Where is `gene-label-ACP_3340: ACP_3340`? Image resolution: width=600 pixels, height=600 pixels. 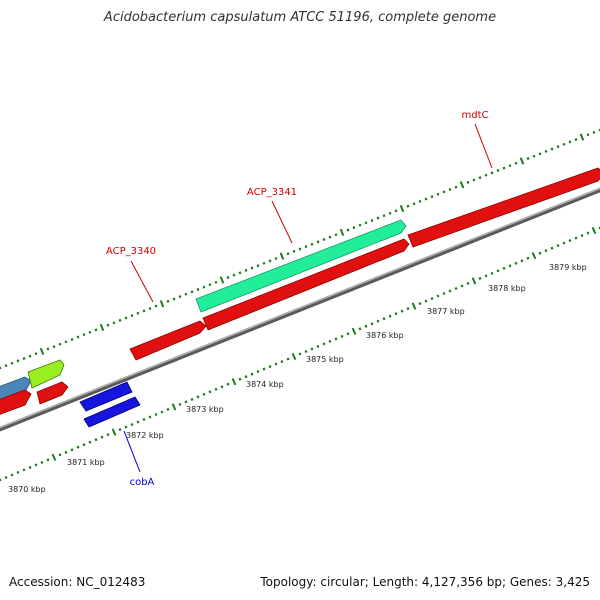
gene-label-ACP_3340: ACP_3340 is located at coordinates (131, 251).